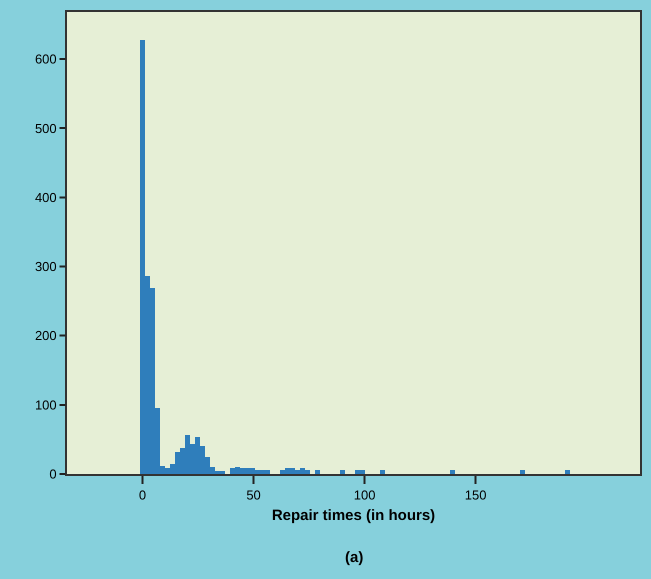 The image size is (651, 579). What do you see at coordinates (45, 59) in the screenshot?
I see `y-tick-label: 600` at bounding box center [45, 59].